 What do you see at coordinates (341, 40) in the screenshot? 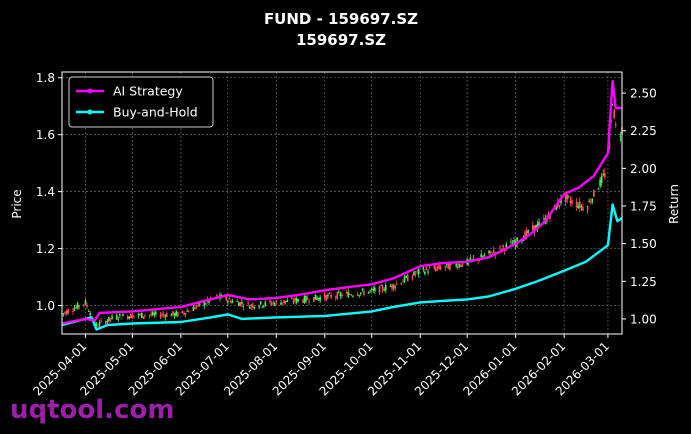
I see `chart-subtitle: 159697.SZ` at bounding box center [341, 40].